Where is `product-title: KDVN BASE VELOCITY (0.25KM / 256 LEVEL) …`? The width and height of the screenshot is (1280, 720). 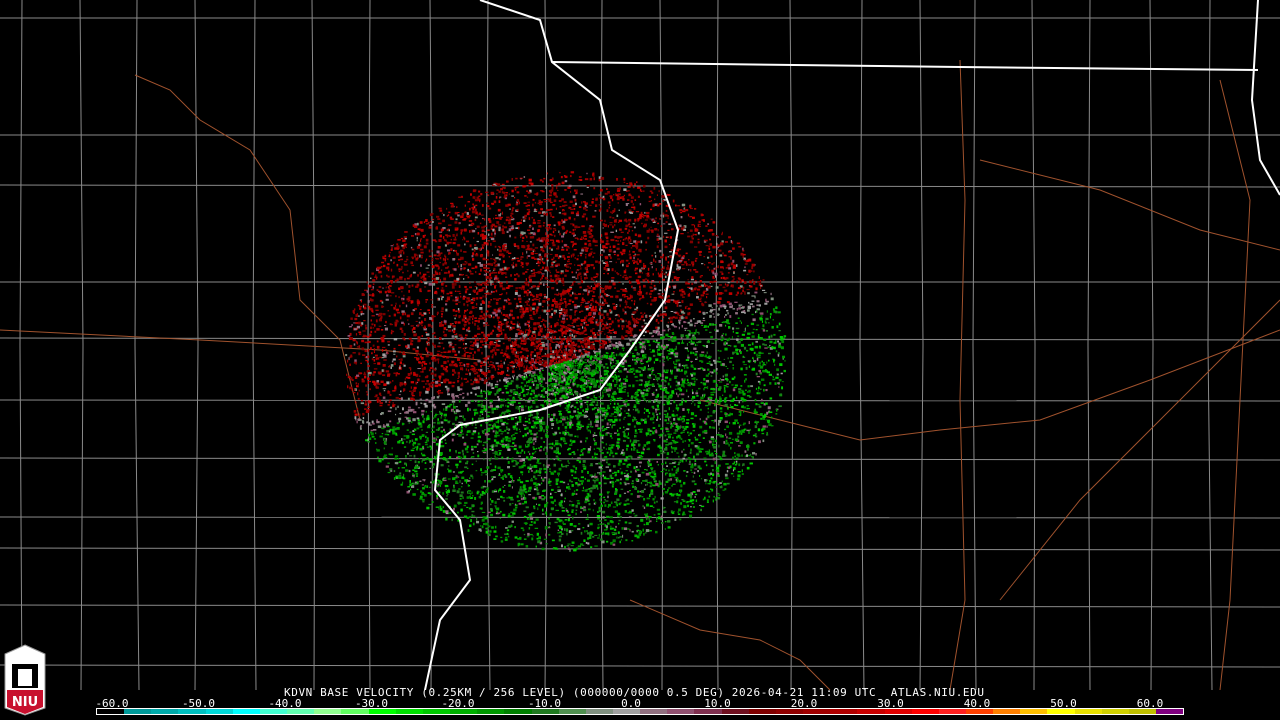 product-title: KDVN BASE VELOCITY (0.25KM / 256 LEVEL) … is located at coordinates (634, 692).